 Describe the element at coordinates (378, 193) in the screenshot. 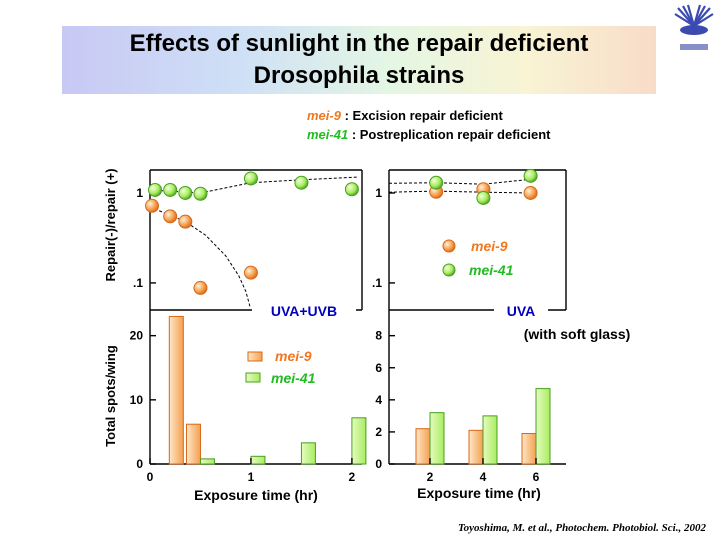

I see `uva-repair-ytick-label-0: 1` at that location.